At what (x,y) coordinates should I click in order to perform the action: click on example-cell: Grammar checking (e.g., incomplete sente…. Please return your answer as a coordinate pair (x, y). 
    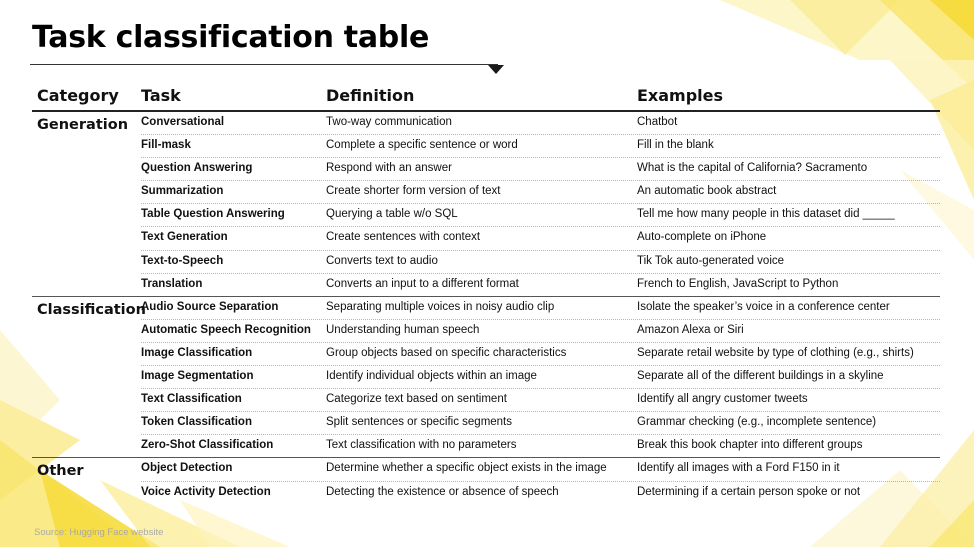
    Looking at the image, I should click on (757, 422).